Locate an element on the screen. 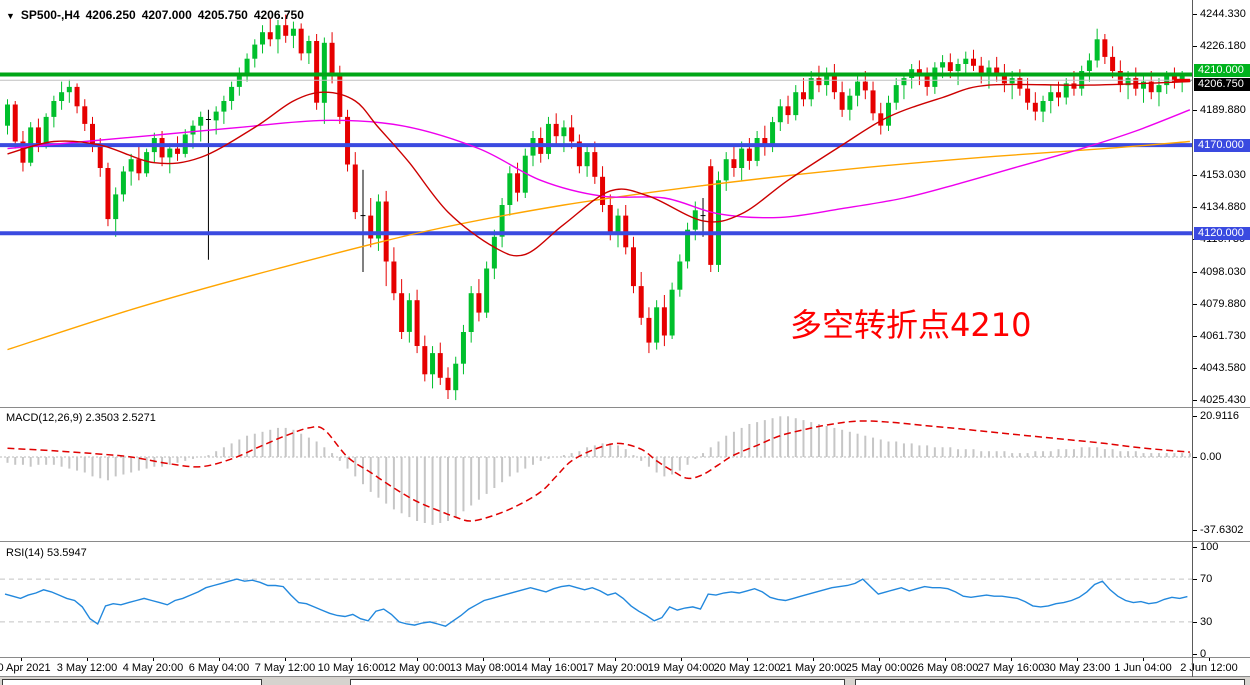 This screenshot has width=1250, height=685. panel-separator is located at coordinates (625, 541).